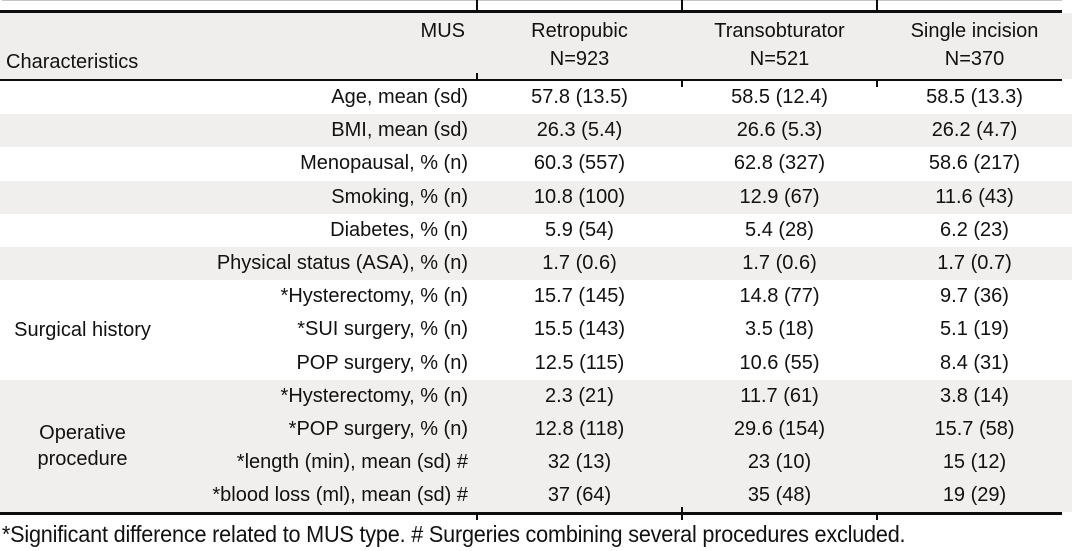  Describe the element at coordinates (779, 163) in the screenshot. I see `cell-value: 62.8 (327)` at that location.